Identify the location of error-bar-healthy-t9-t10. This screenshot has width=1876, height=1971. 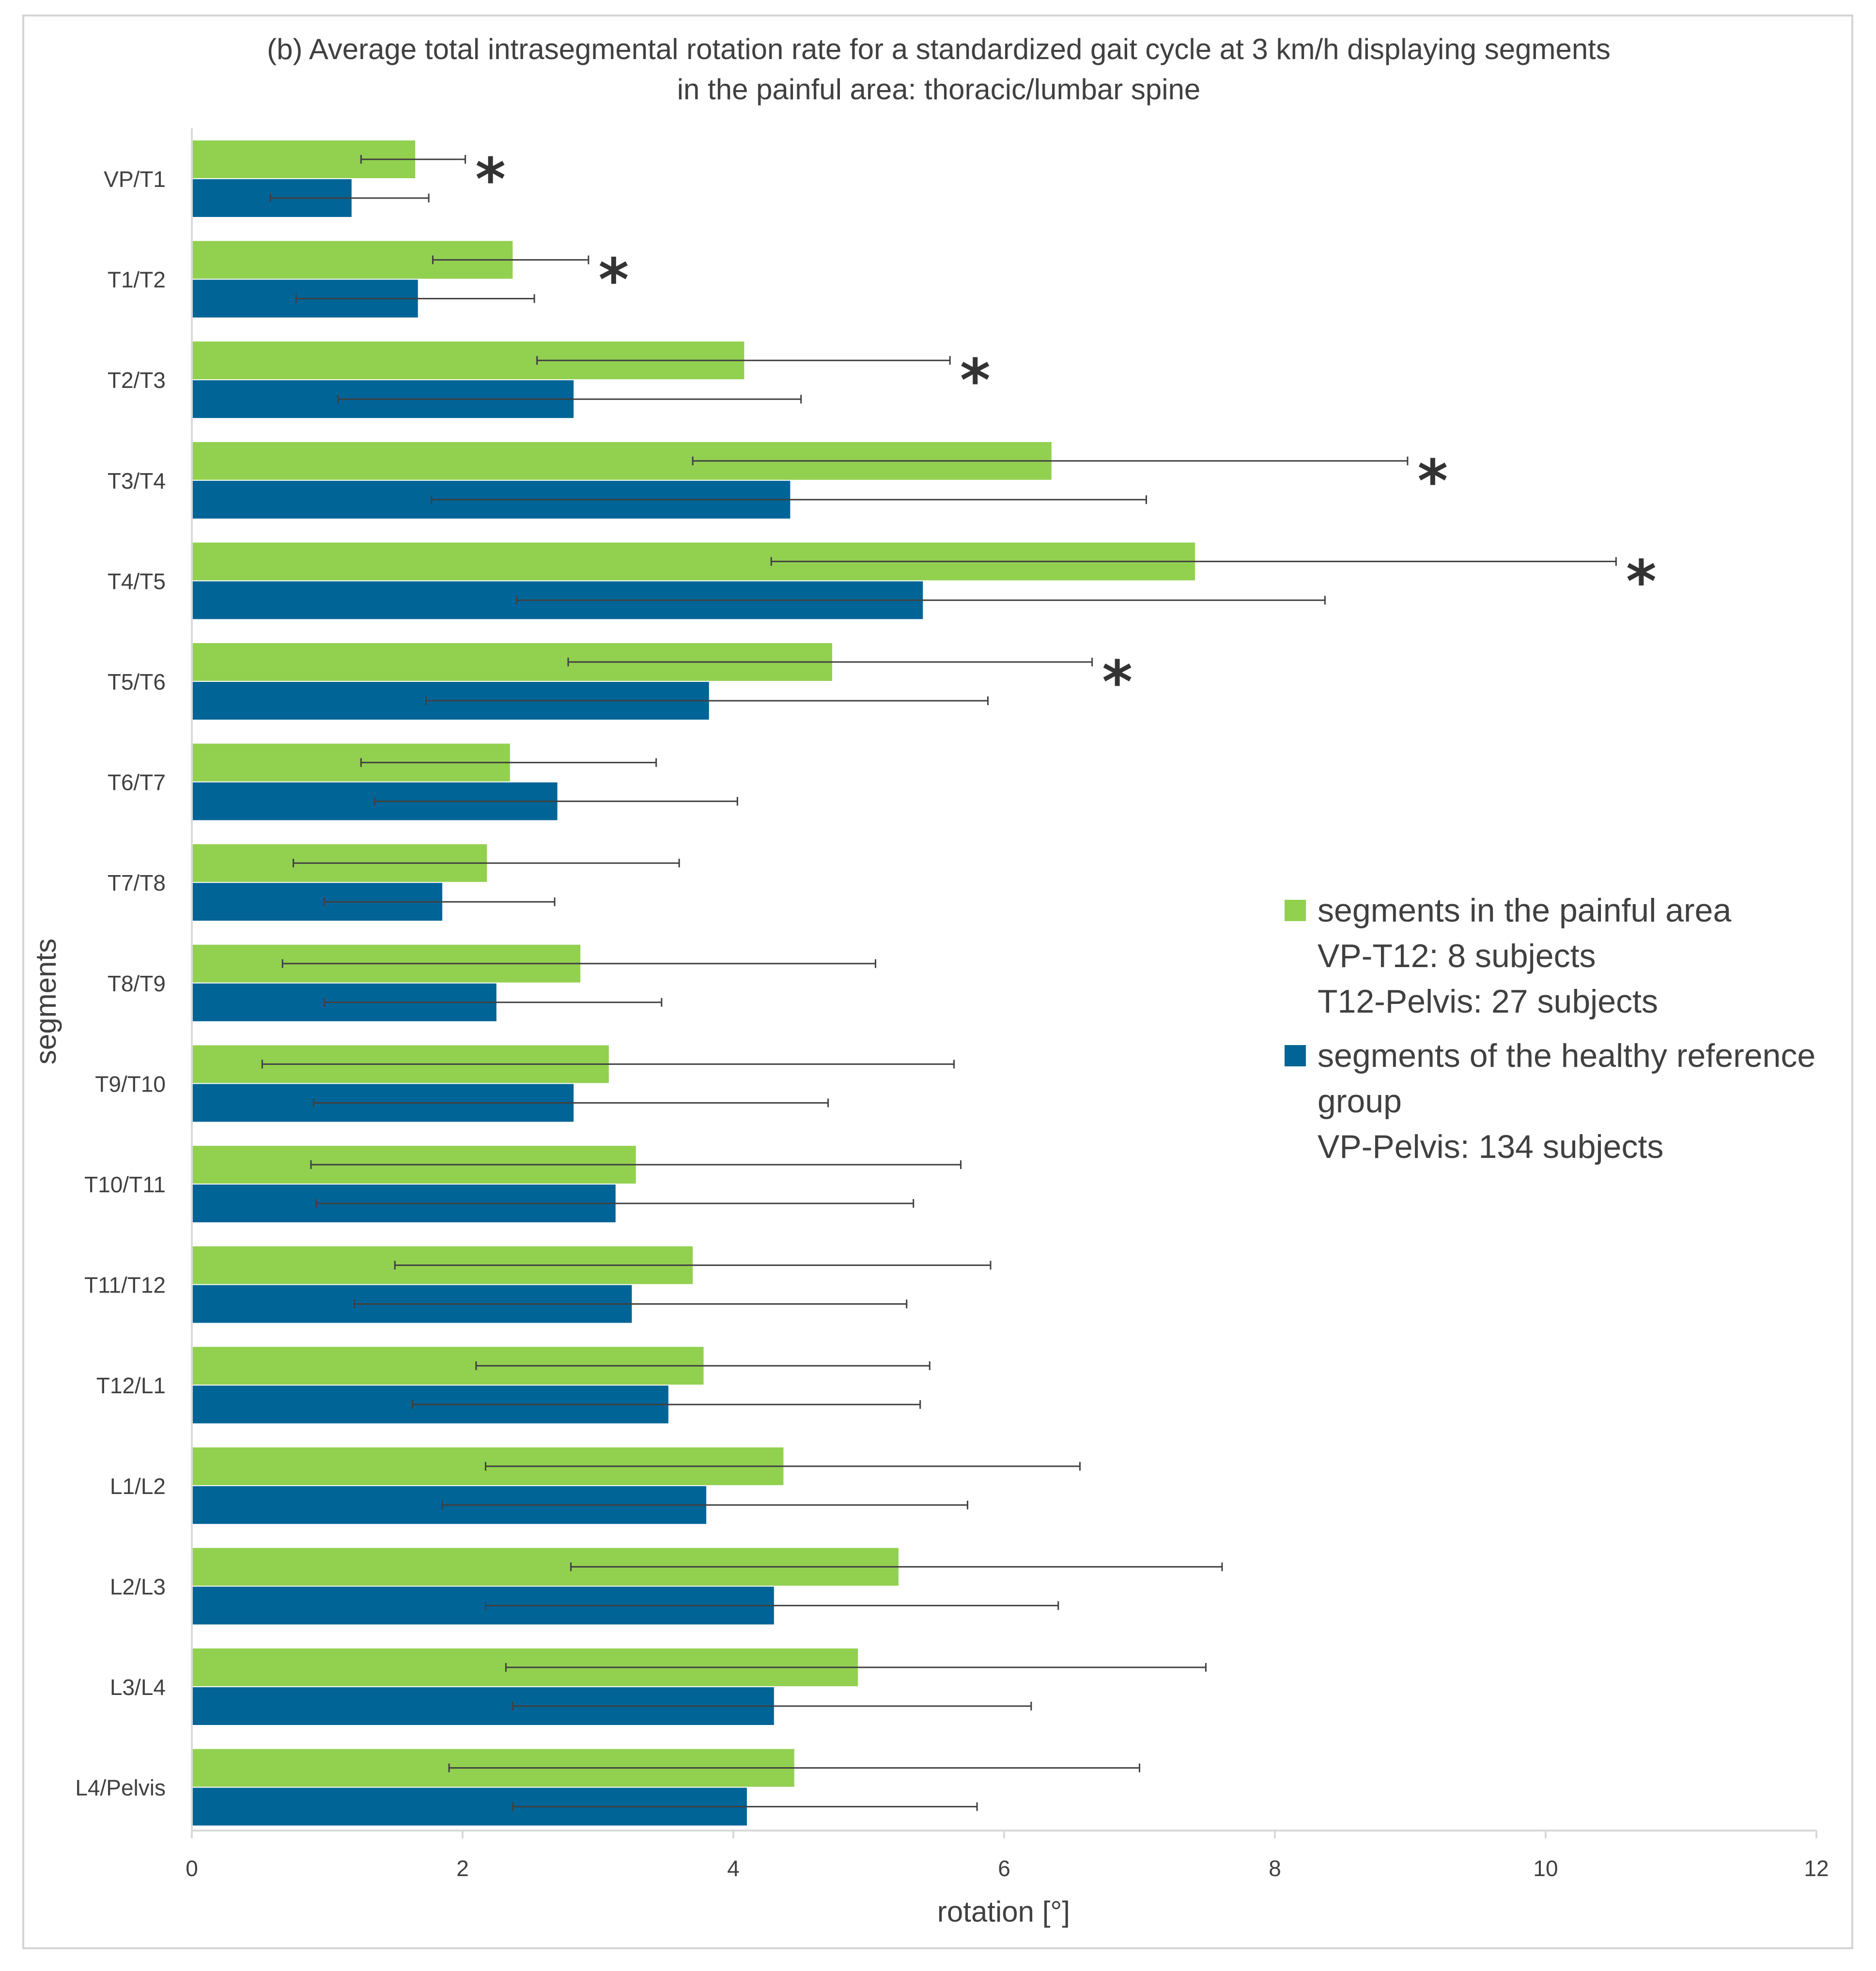
(571, 1103).